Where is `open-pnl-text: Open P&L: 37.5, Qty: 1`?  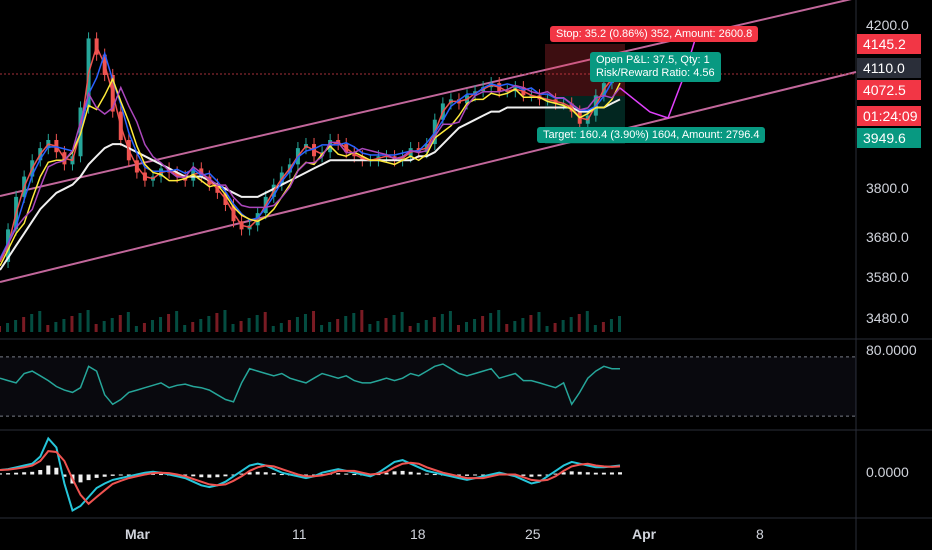 open-pnl-text: Open P&L: 37.5, Qty: 1 is located at coordinates (653, 60).